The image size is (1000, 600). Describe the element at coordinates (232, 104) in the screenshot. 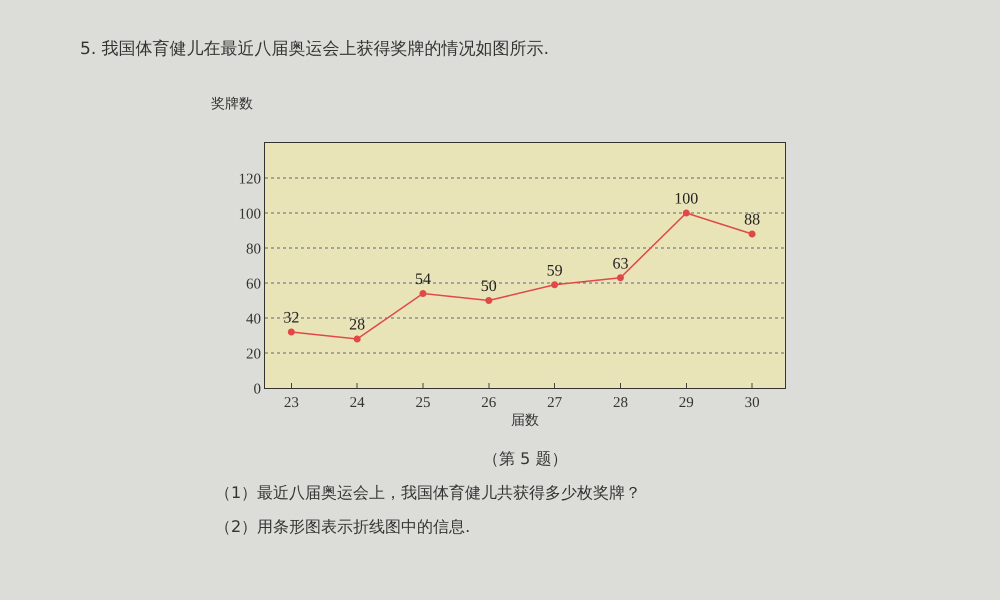

I see `y-axis-title: 奖牌数` at that location.